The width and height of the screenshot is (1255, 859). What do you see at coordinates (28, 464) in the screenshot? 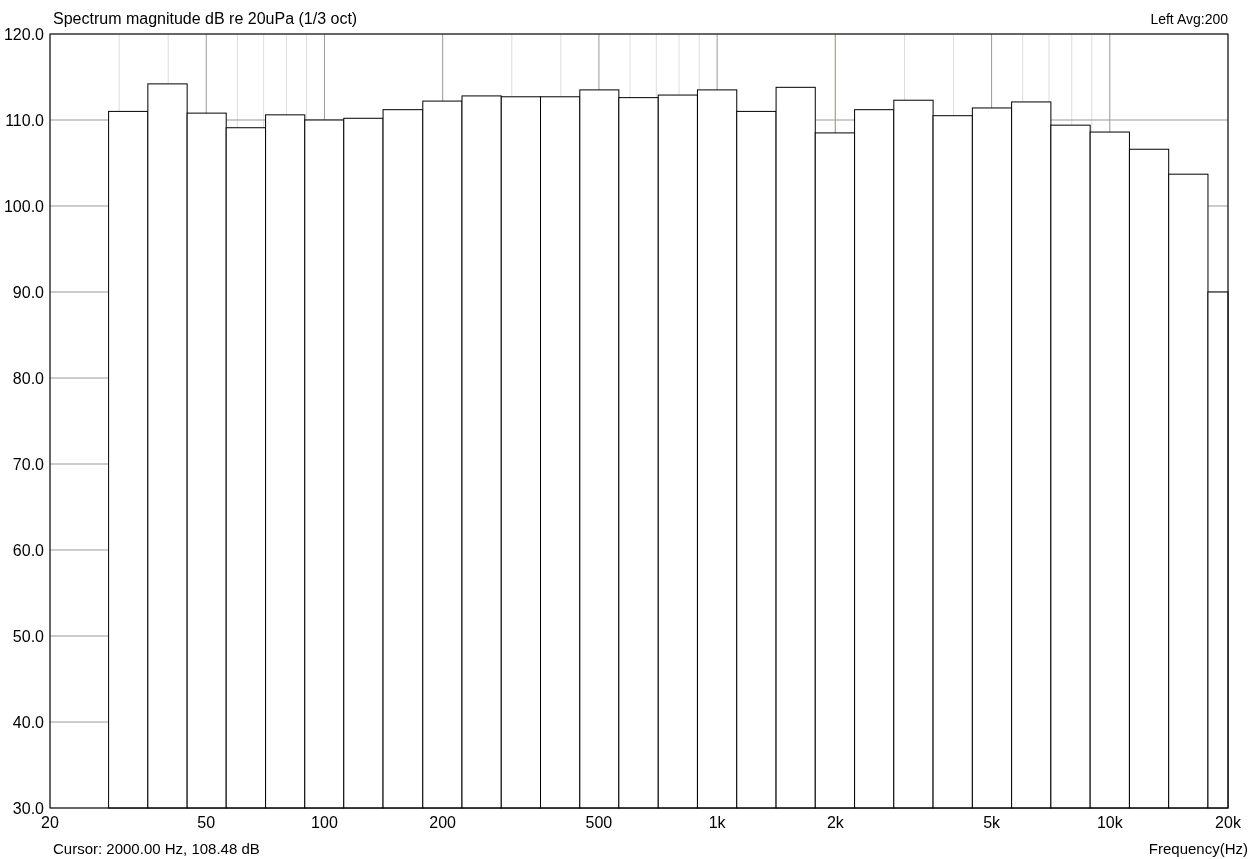
I see `y-tick-label: 70.0` at bounding box center [28, 464].